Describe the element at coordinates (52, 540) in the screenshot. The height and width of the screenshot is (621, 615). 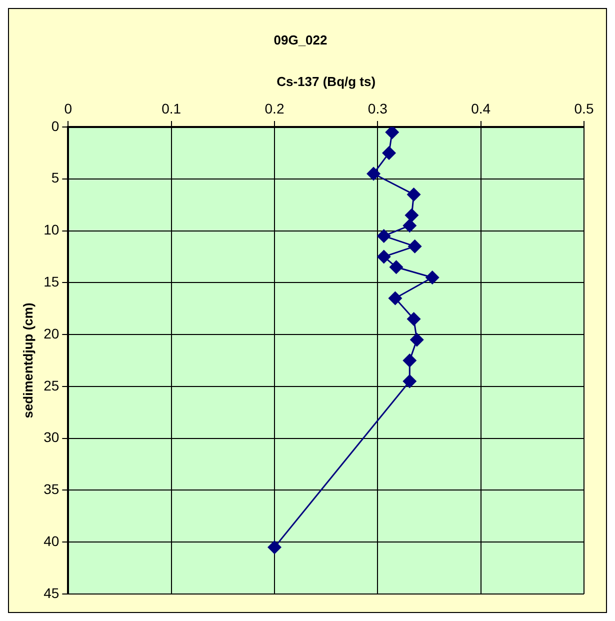
I see `y-tick-label: 40` at that location.